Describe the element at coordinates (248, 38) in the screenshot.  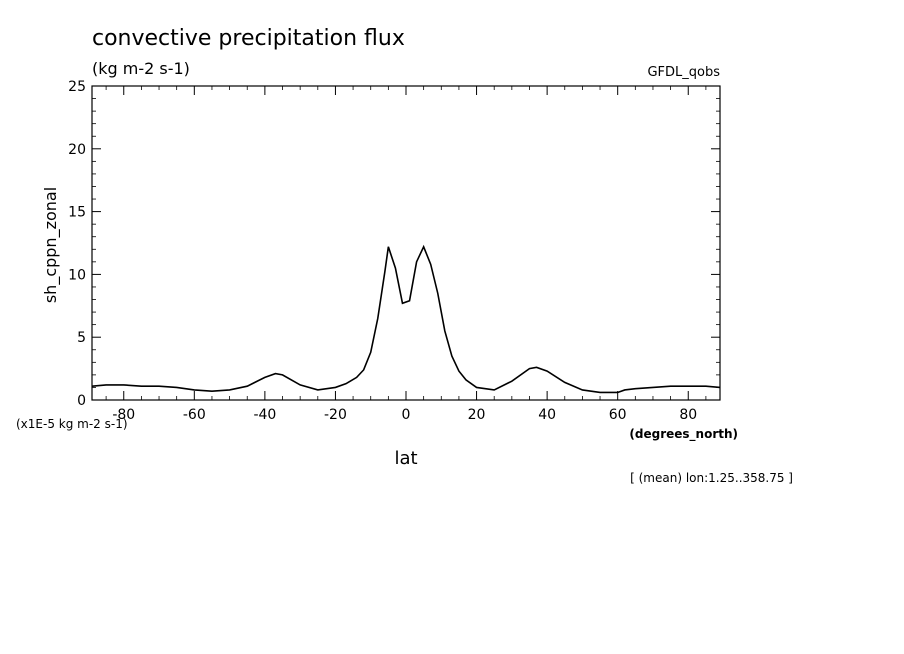
I see `chart-title: convective precipitation flux` at that location.